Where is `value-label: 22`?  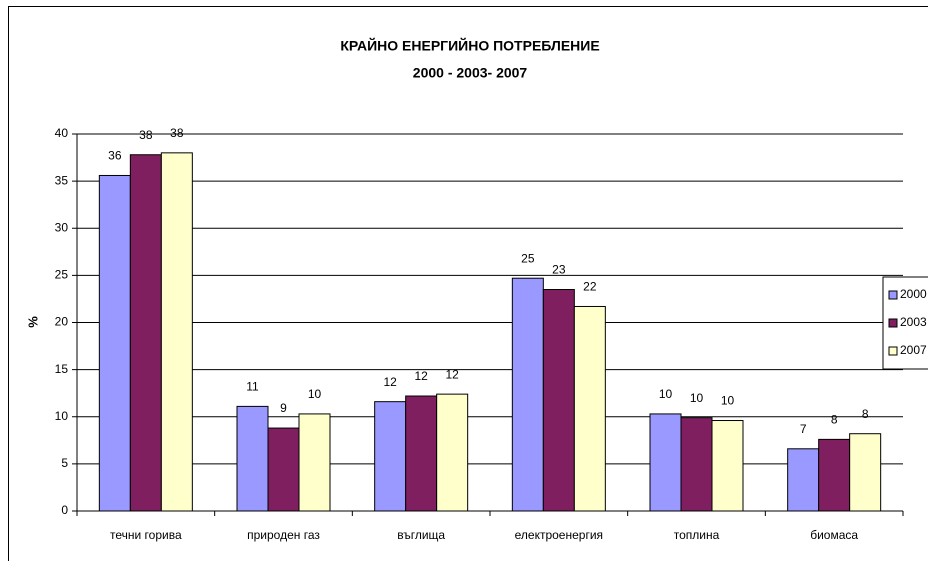 value-label: 22 is located at coordinates (590, 287).